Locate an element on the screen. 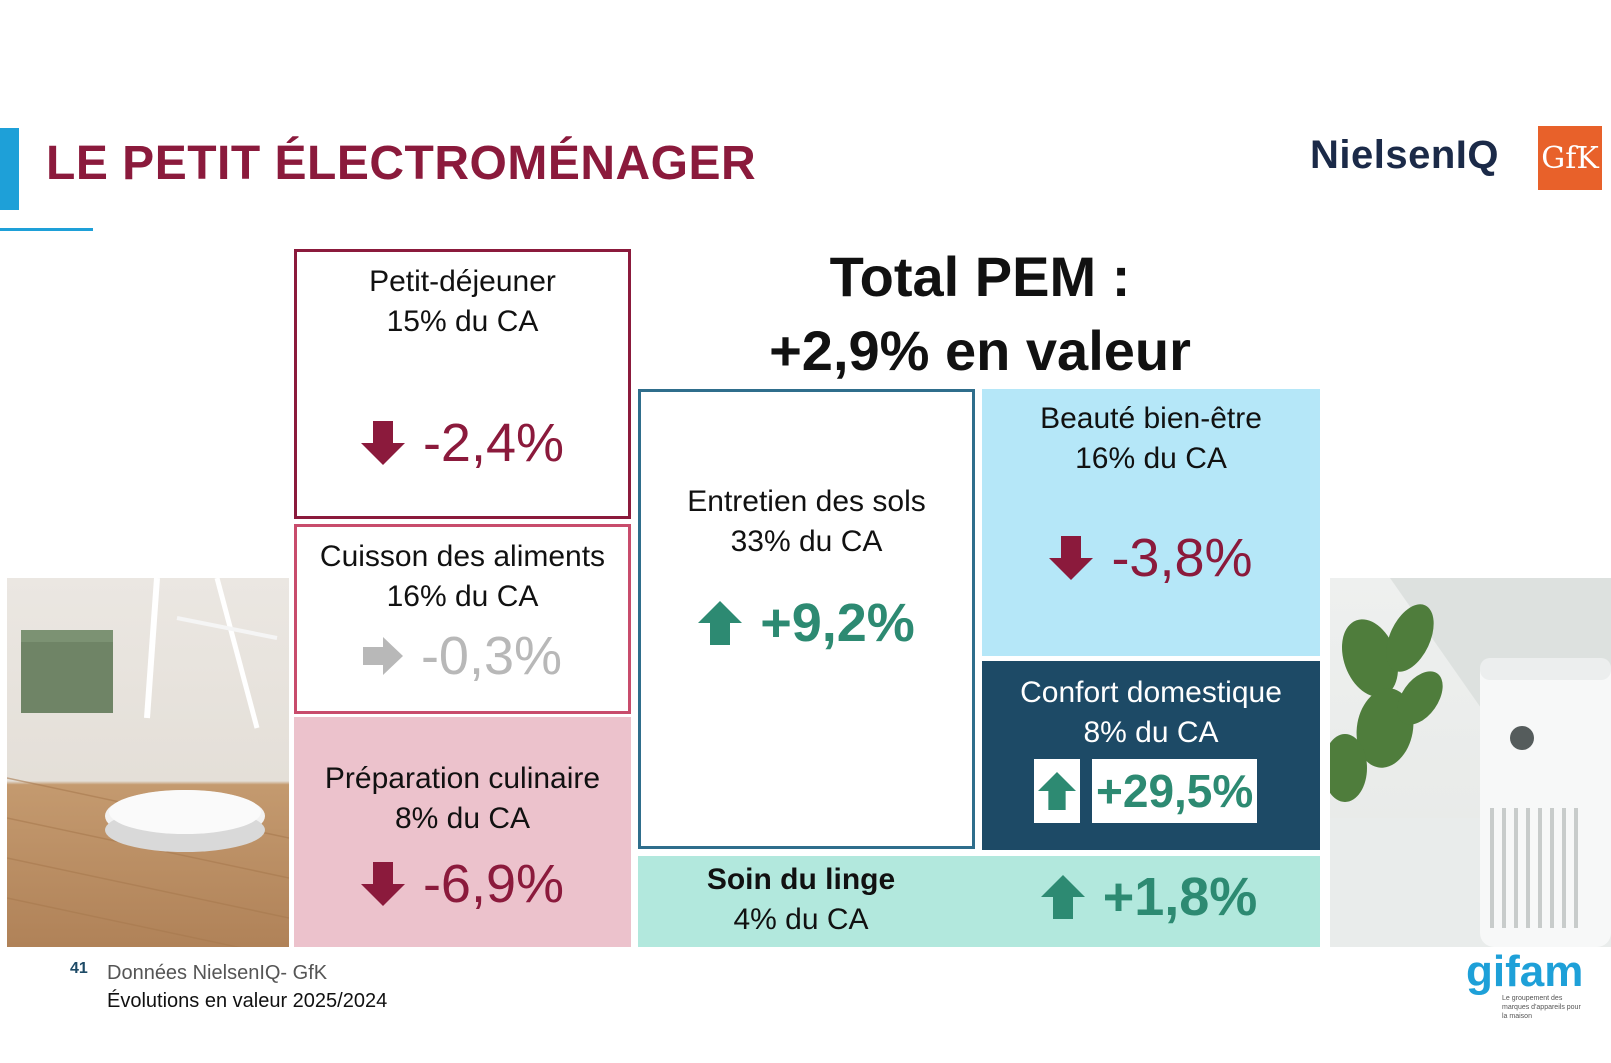 This screenshot has width=1611, height=1063. arrow-up-chip is located at coordinates (1057, 791).